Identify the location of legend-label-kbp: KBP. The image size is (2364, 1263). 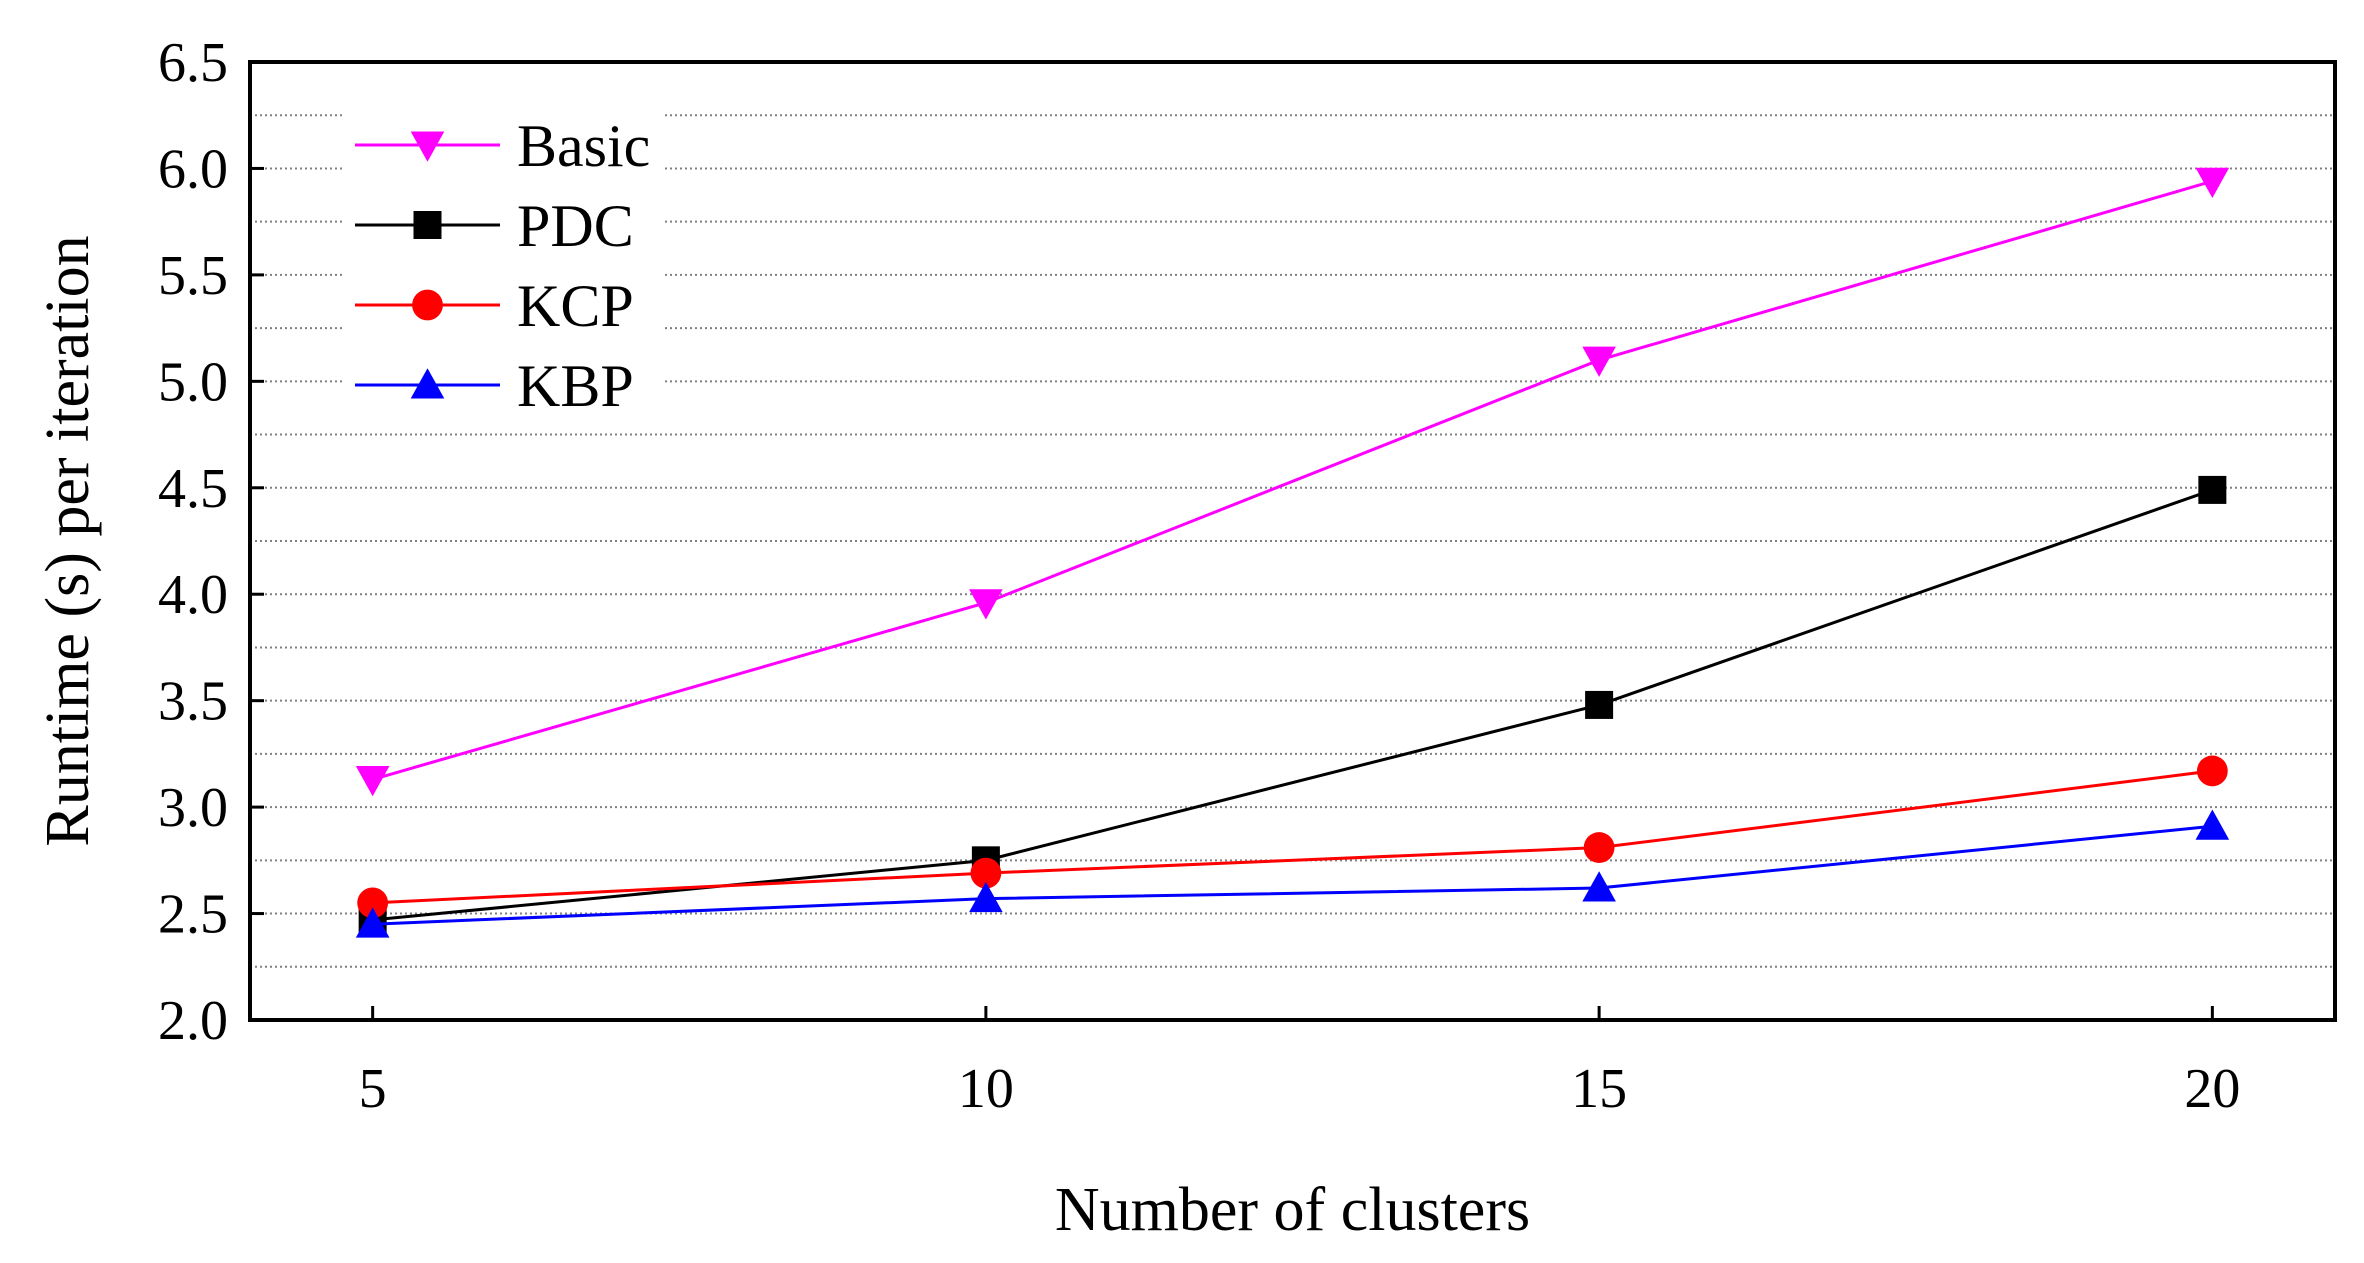
(575, 386).